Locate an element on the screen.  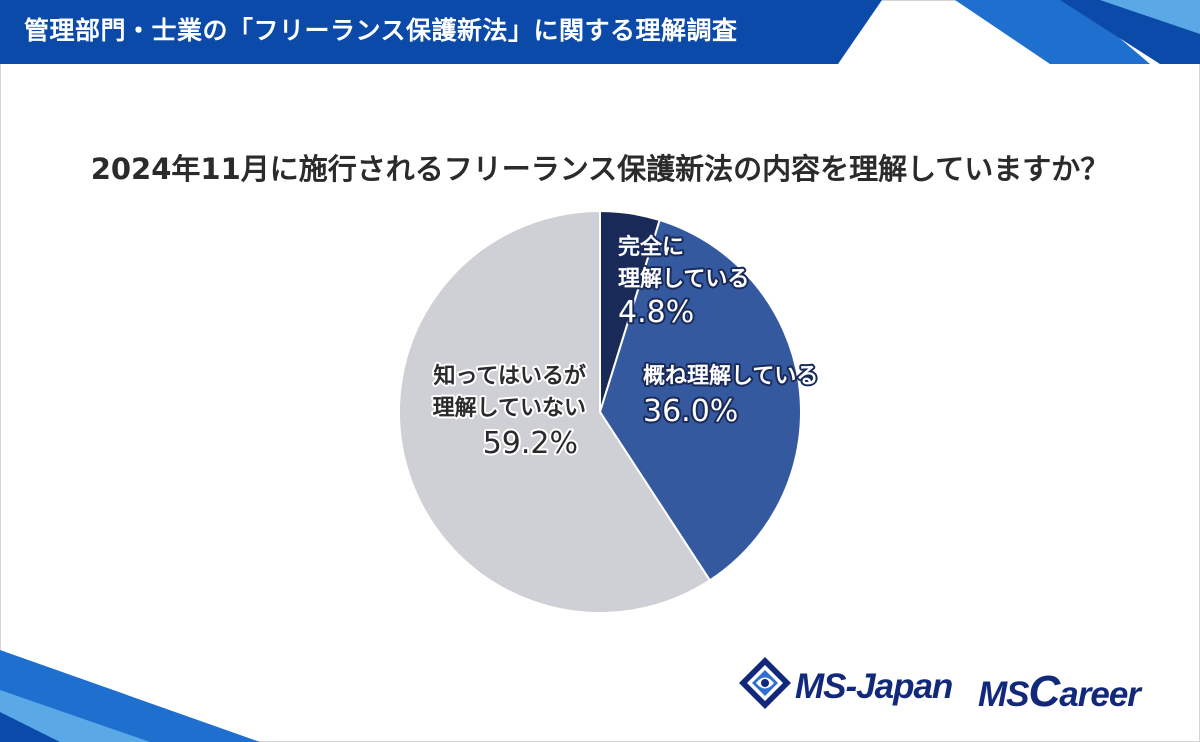
slice-label-3-line-2: 理解していない is located at coordinates (509, 408).